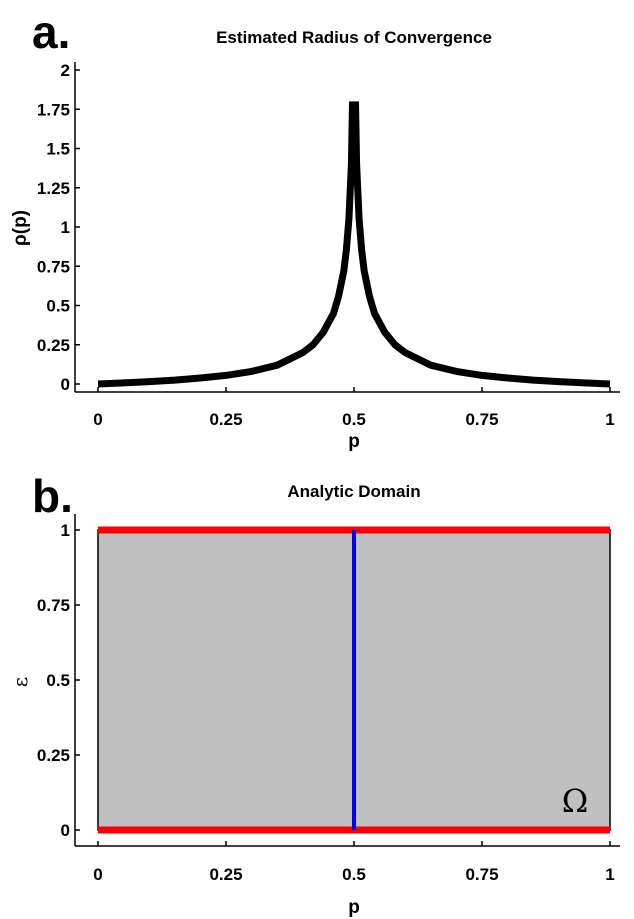 The height and width of the screenshot is (919, 634). I want to click on panel-a-x-tick-label: 0, so click(97, 419).